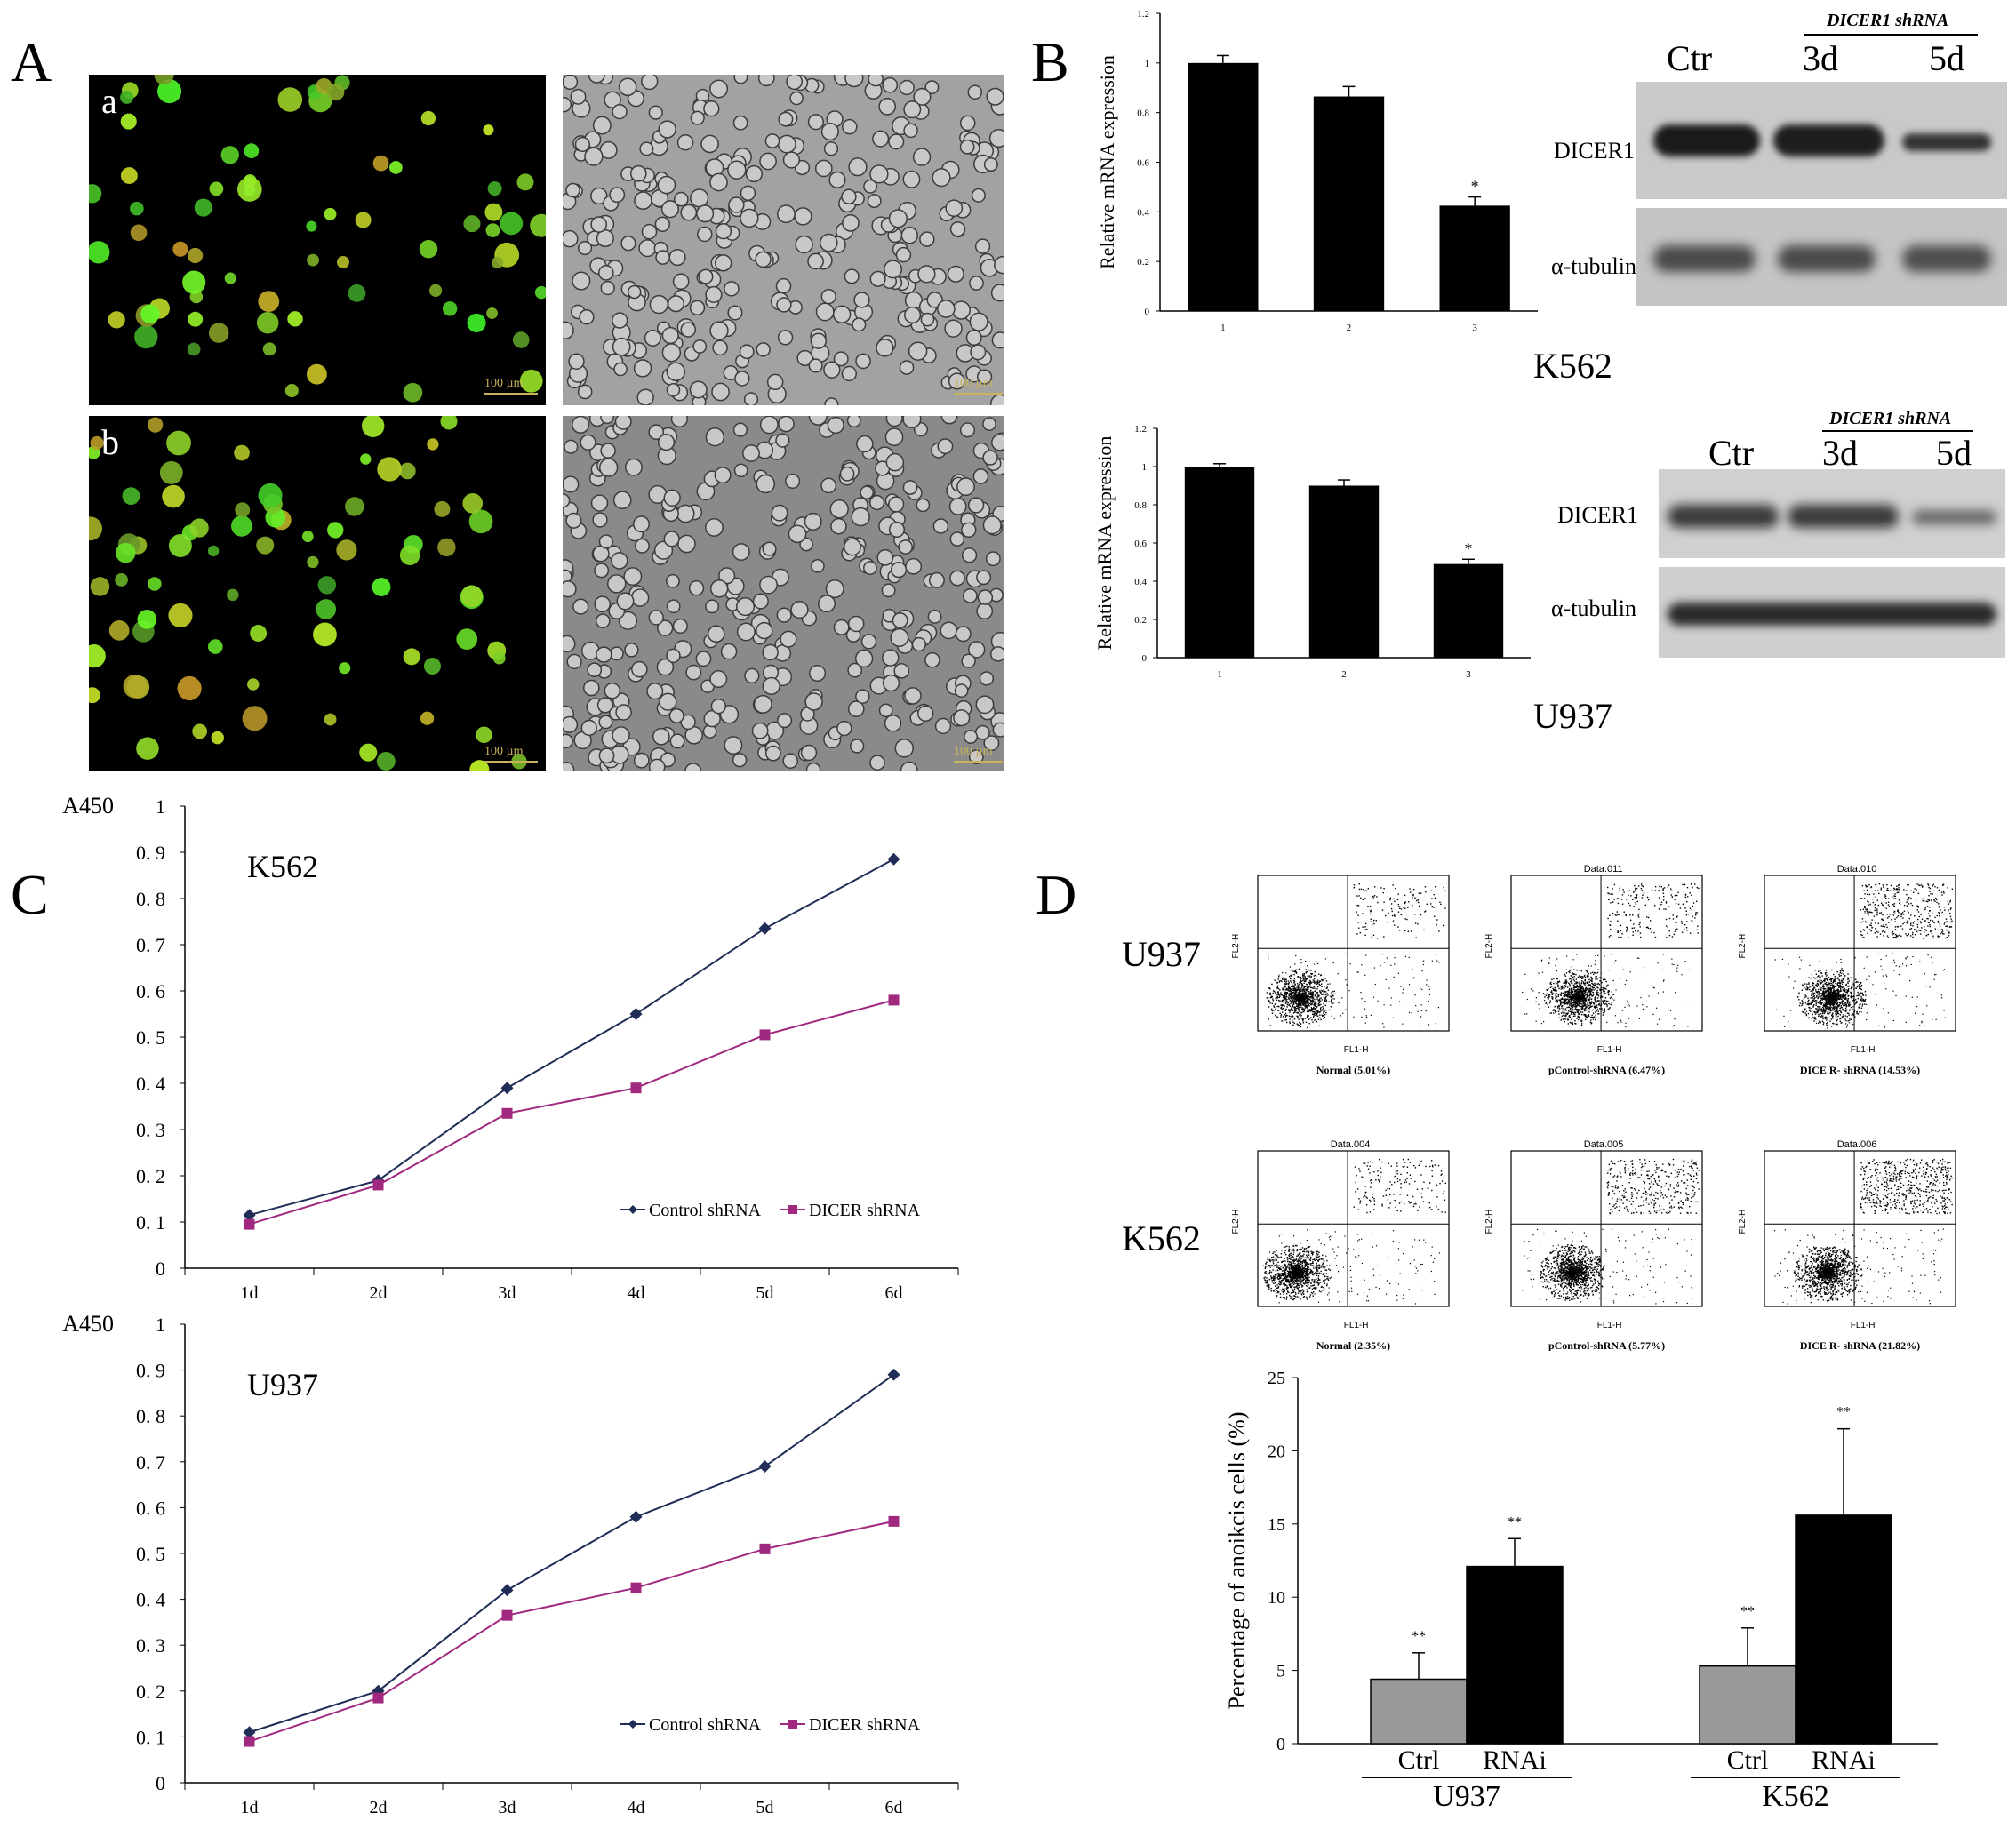  I want to click on legend-marker, so click(792, 1209).